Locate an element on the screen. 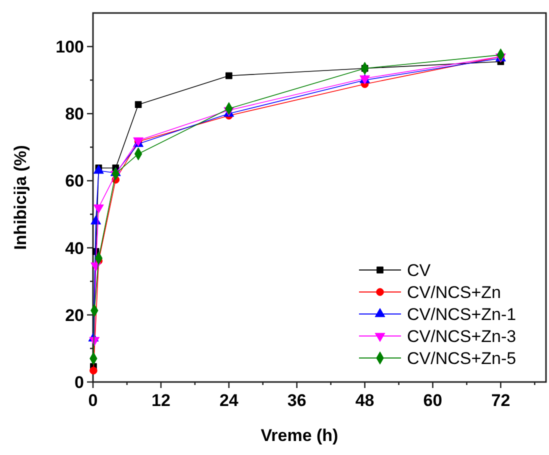  y-tick-label: 0 is located at coordinates (79, 382).